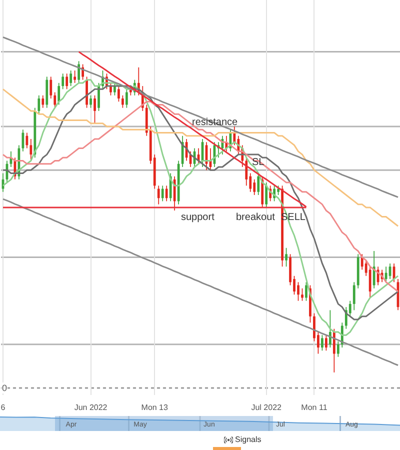 Image resolution: width=400 pixels, height=450 pixels. What do you see at coordinates (266, 407) in the screenshot?
I see `x-tick-label: Jul 2022` at bounding box center [266, 407].